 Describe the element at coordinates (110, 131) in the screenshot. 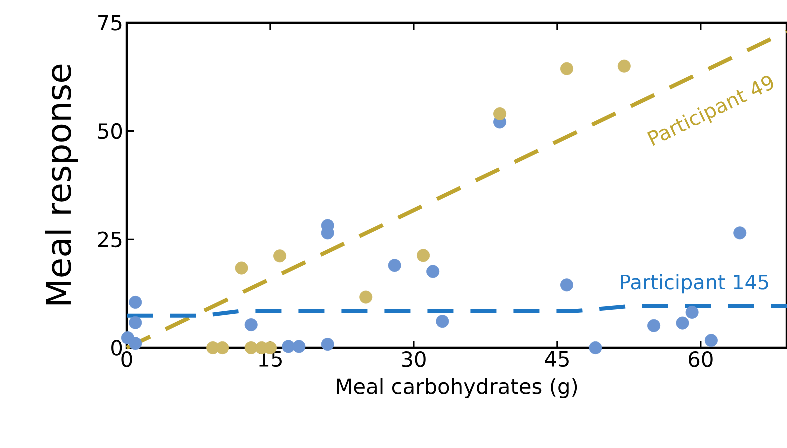

I see `y-tick-label: 50` at that location.